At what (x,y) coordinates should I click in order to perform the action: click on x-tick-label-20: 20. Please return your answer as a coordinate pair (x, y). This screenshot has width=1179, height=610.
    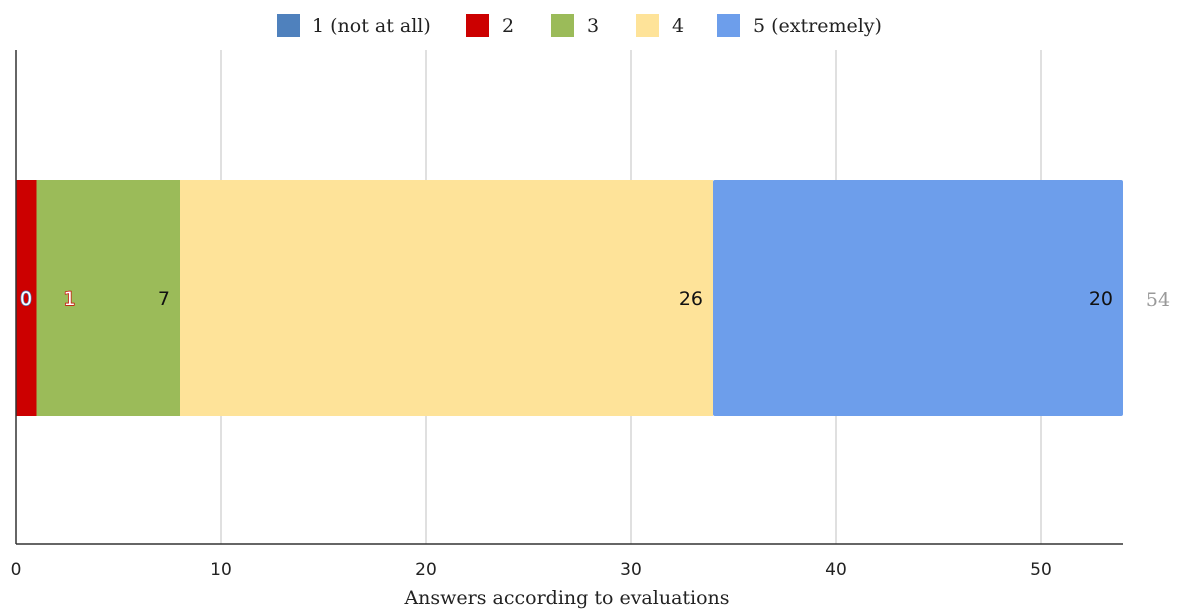
    Looking at the image, I should click on (426, 570).